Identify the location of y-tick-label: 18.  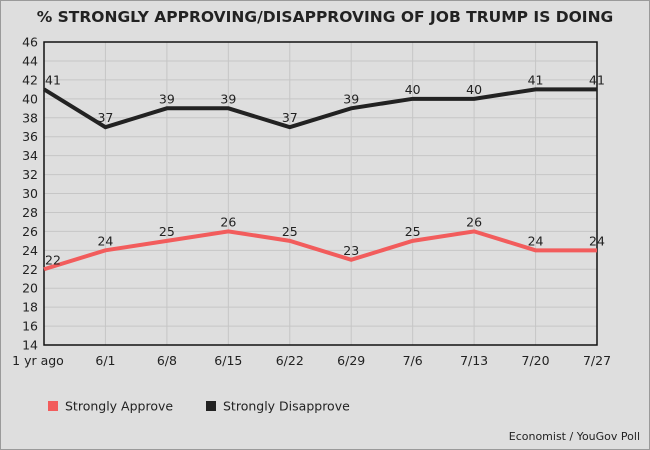
(30, 307).